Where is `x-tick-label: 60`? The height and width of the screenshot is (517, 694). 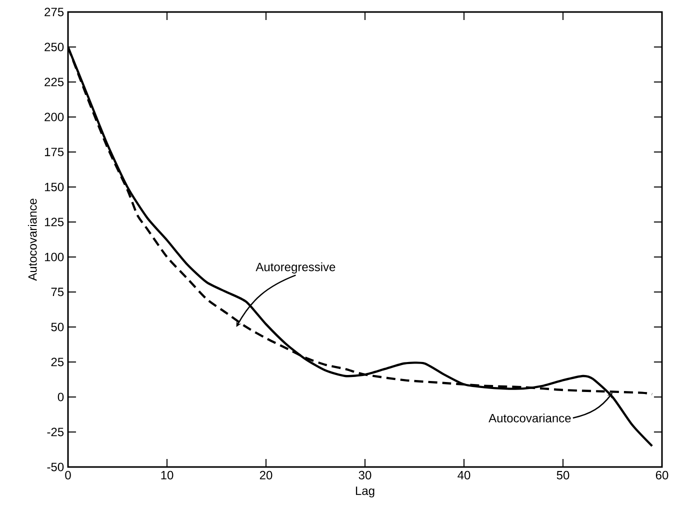
x-tick-label: 60 is located at coordinates (662, 475).